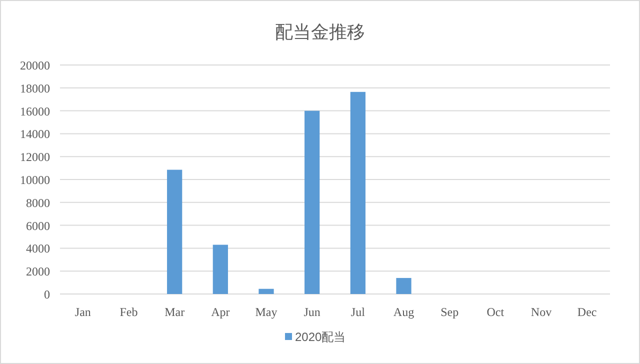 The width and height of the screenshot is (640, 364). I want to click on x-tick-label: Jul, so click(358, 312).